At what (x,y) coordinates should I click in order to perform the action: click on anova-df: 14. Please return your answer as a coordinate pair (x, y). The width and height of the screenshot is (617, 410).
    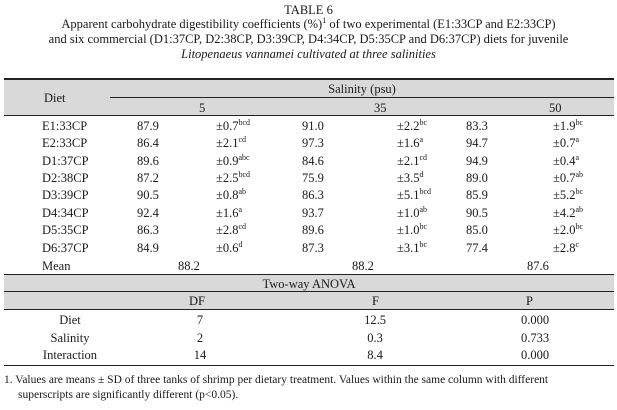
    Looking at the image, I should click on (200, 355).